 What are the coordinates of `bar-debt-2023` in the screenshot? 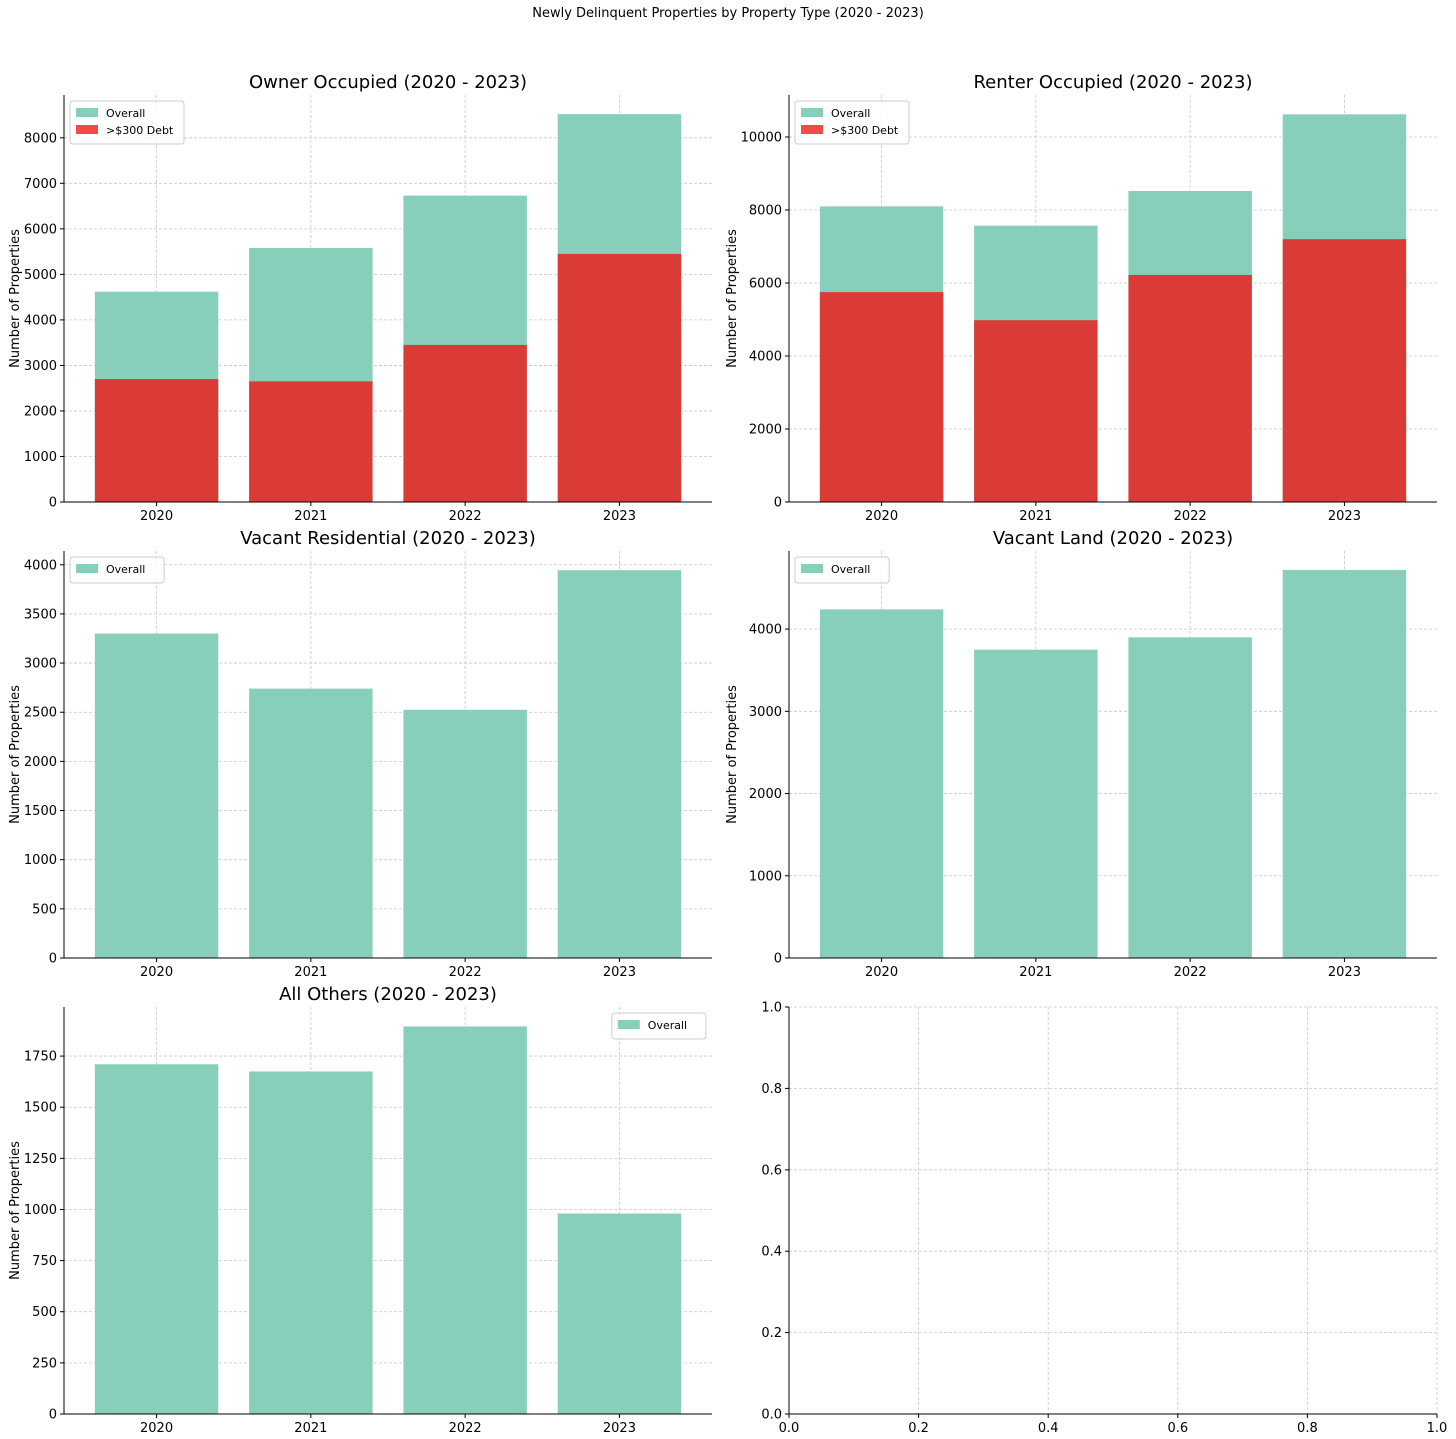 It's located at (1344, 371).